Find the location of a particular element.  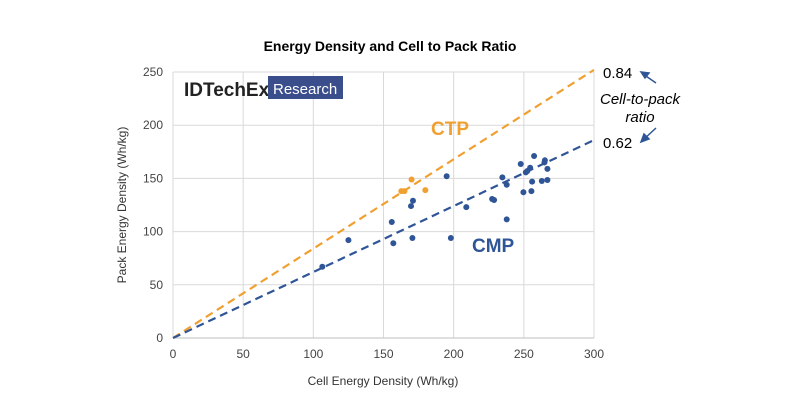

chart-title: Energy Density and Cell to Pack Ratio is located at coordinates (390, 46).